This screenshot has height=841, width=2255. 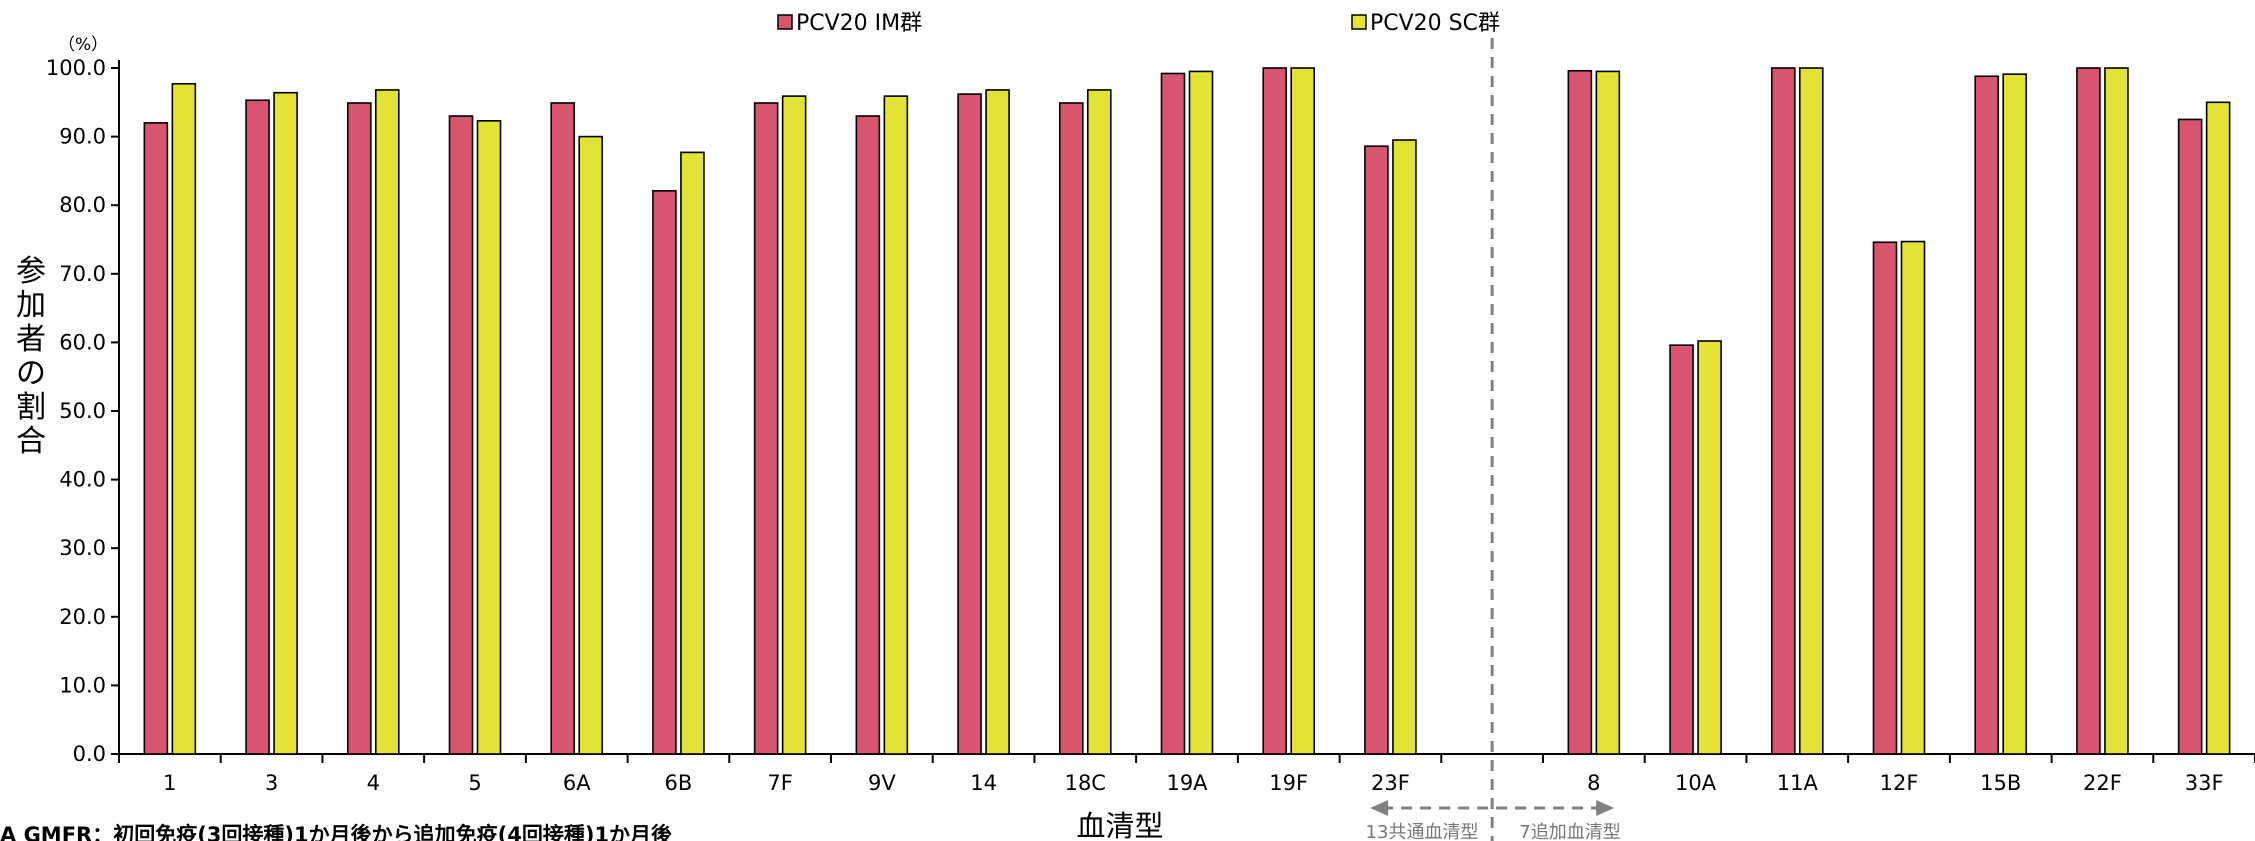 I want to click on x-tick-label: 5, so click(x=474, y=783).